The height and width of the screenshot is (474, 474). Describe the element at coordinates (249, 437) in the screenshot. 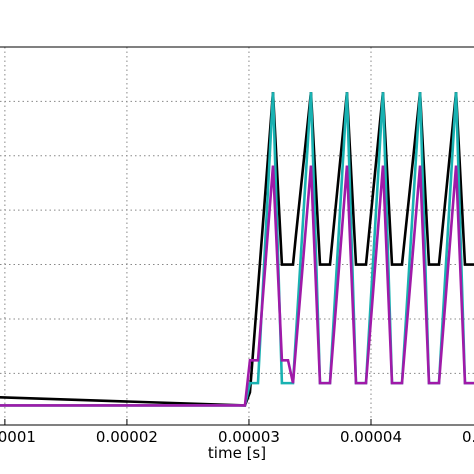

I see `x-tick-label: 0.00003` at that location.